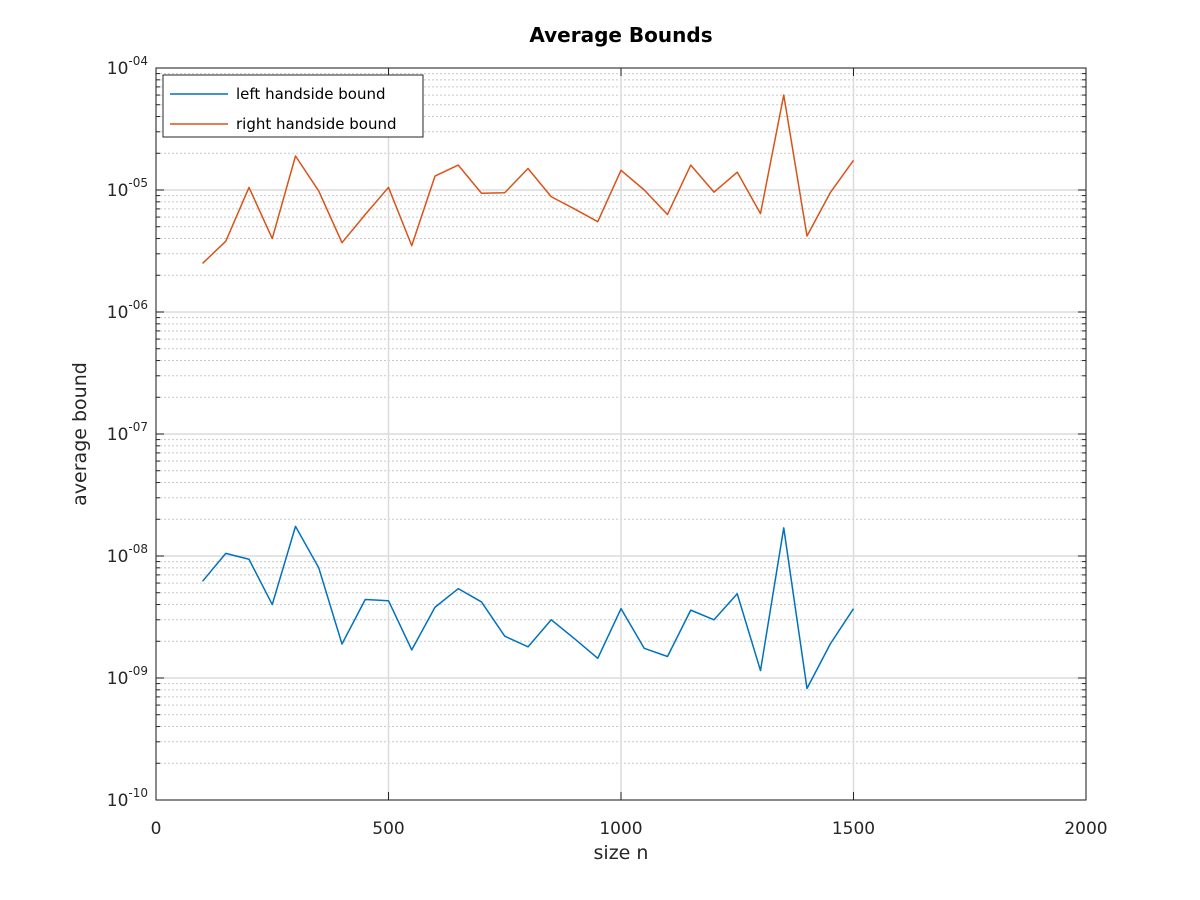 This screenshot has width=1200, height=900. What do you see at coordinates (528, 607) in the screenshot?
I see `series-line-left-handside-bound` at bounding box center [528, 607].